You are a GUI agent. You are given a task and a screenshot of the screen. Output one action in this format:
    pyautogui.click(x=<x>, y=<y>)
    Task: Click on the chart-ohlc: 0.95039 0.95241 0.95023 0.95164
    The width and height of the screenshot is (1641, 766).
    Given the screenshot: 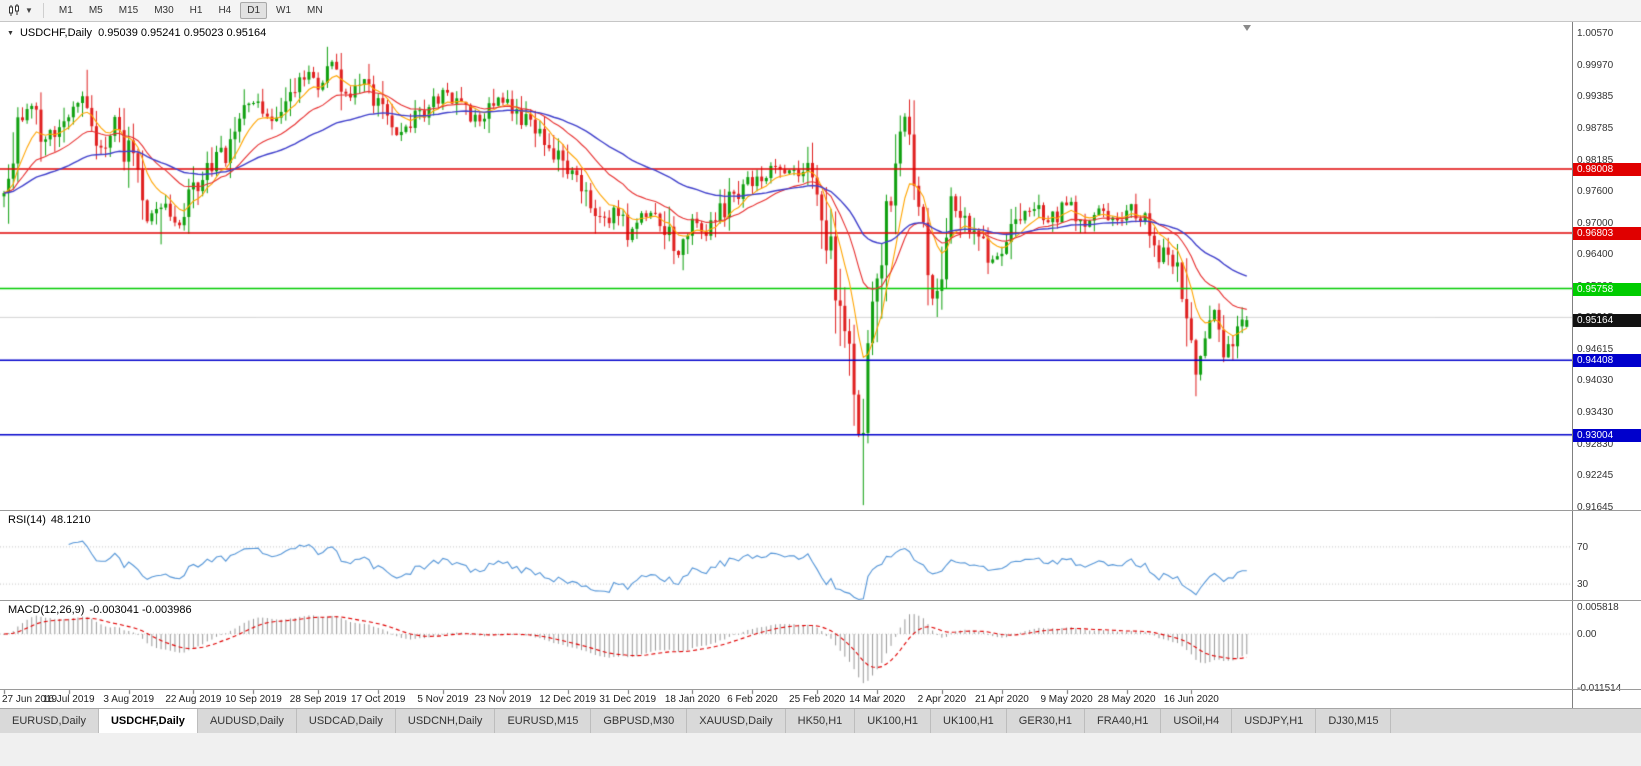 What is the action you would take?
    pyautogui.click(x=182, y=33)
    